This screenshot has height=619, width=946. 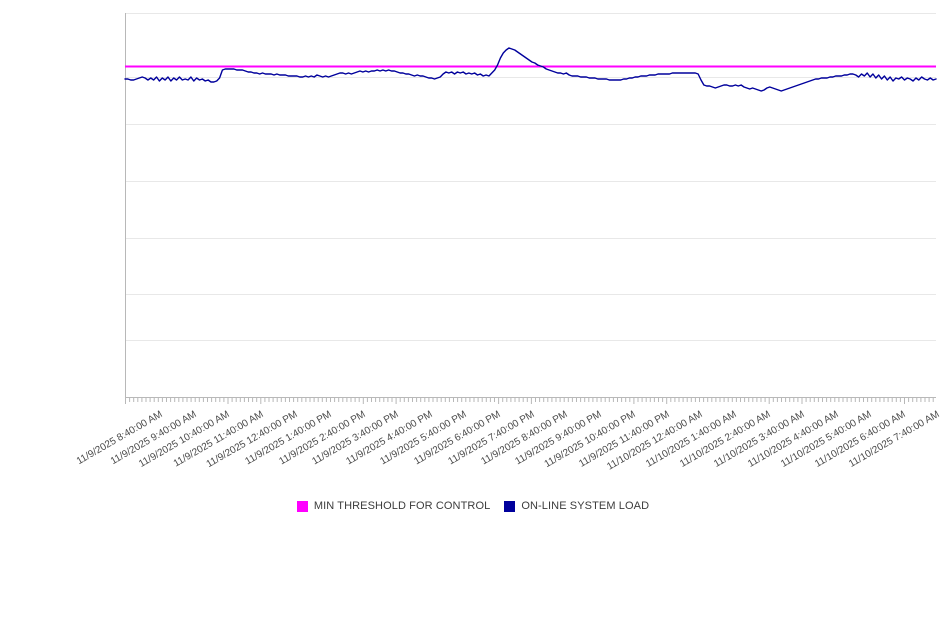 I want to click on legend-item: ON-LINE SYSTEM LOAD, so click(x=576, y=506).